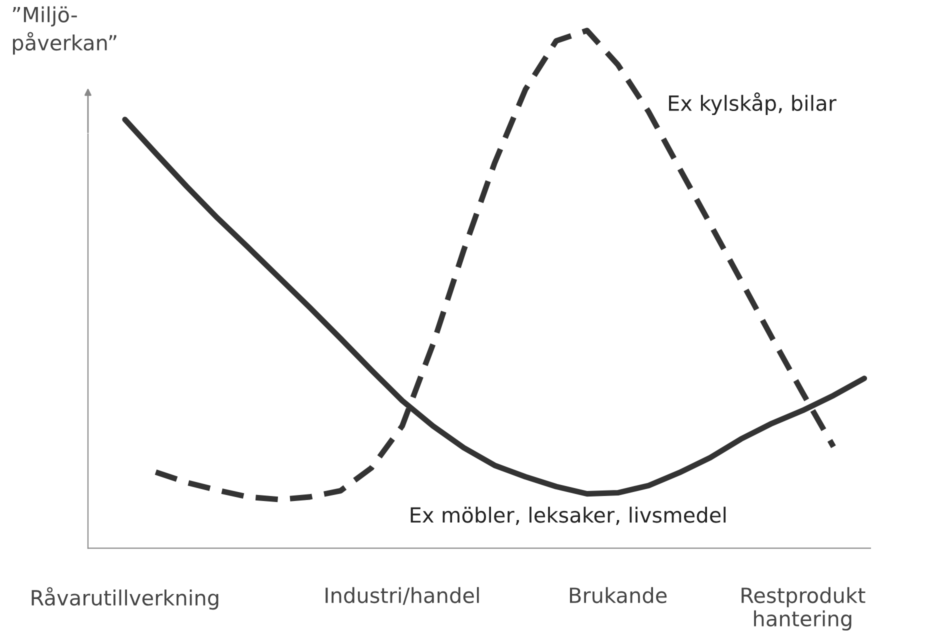 This screenshot has height=633, width=926. I want to click on y-axis-title: ”Miljö- påverkan”, so click(64, 30).